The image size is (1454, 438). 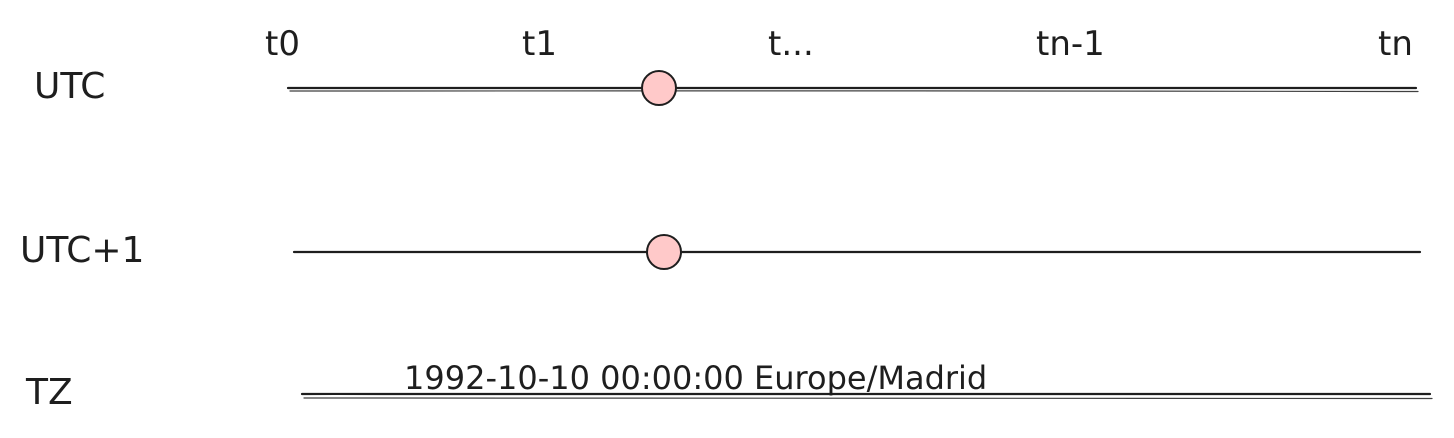 I want to click on tick-label-tn-minus-1: tn-1, so click(x=1070, y=44).